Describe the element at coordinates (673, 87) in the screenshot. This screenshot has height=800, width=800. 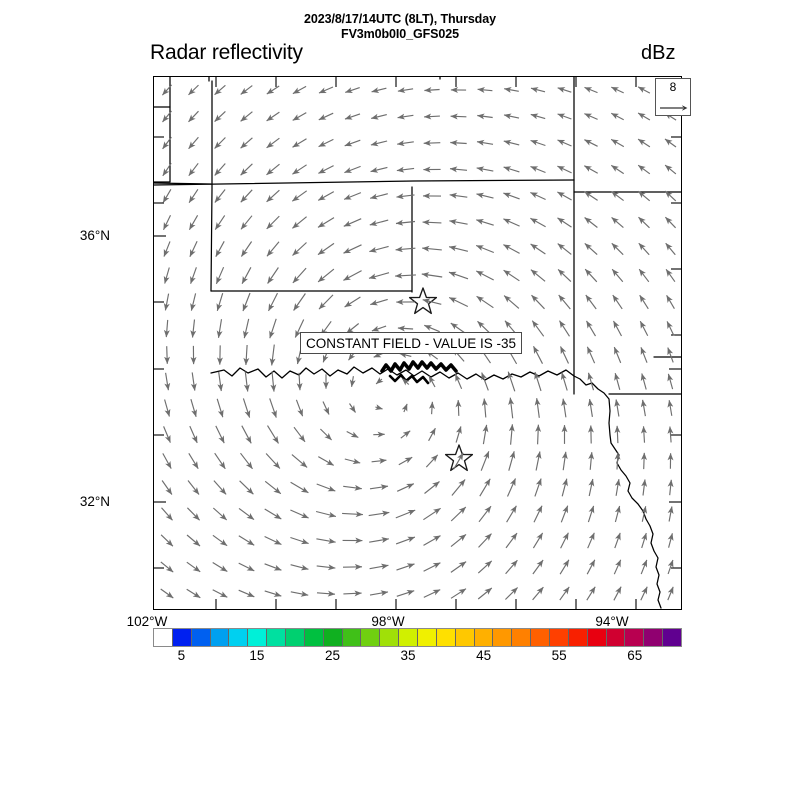
I see `reference-vector-value: 8` at that location.